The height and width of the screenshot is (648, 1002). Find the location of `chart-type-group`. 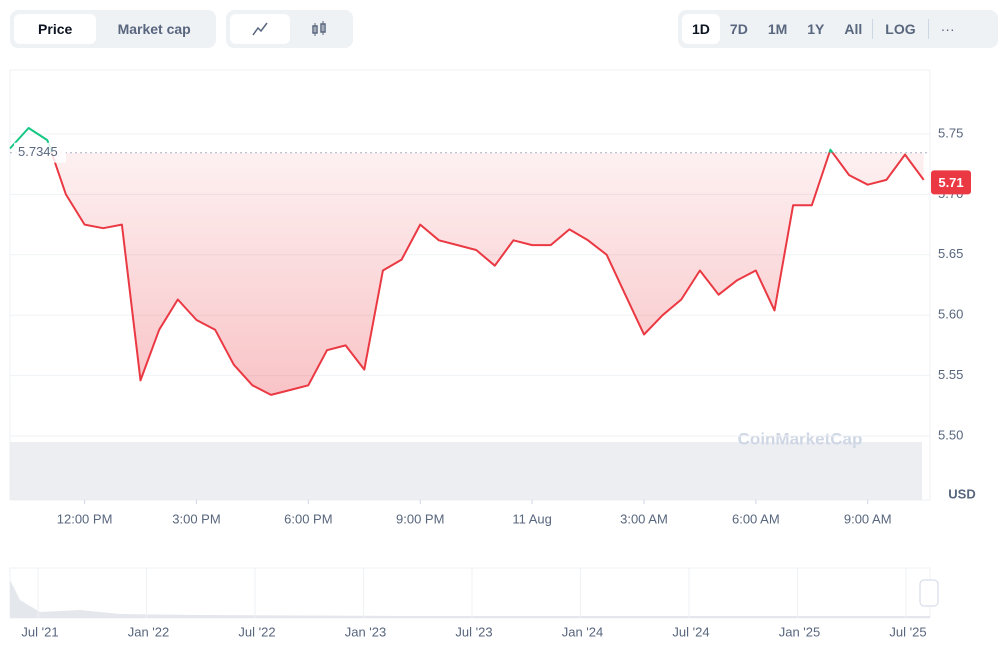

chart-type-group is located at coordinates (289, 29).